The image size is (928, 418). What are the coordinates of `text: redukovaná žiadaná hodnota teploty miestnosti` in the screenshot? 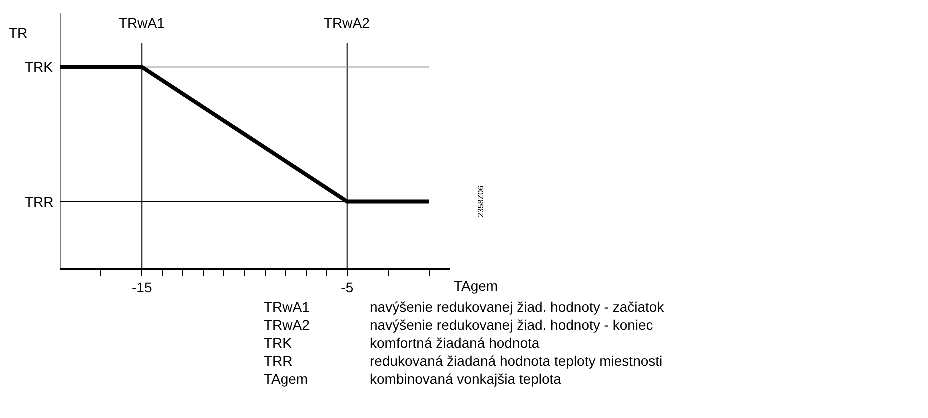 It's located at (516, 361).